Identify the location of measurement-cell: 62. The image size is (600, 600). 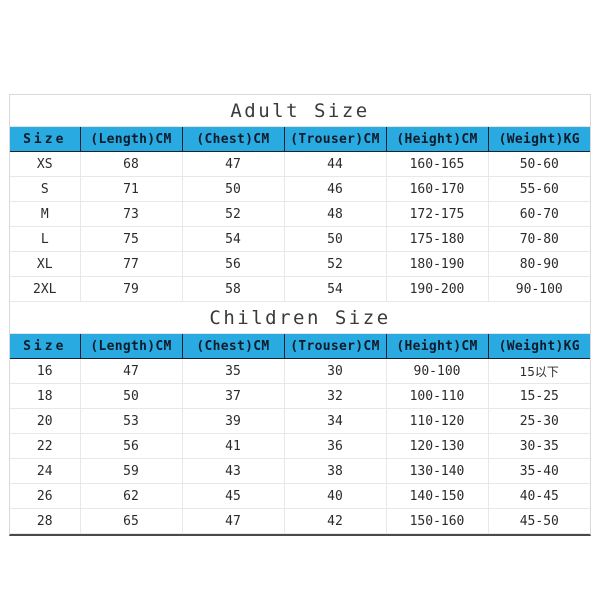
(131, 496).